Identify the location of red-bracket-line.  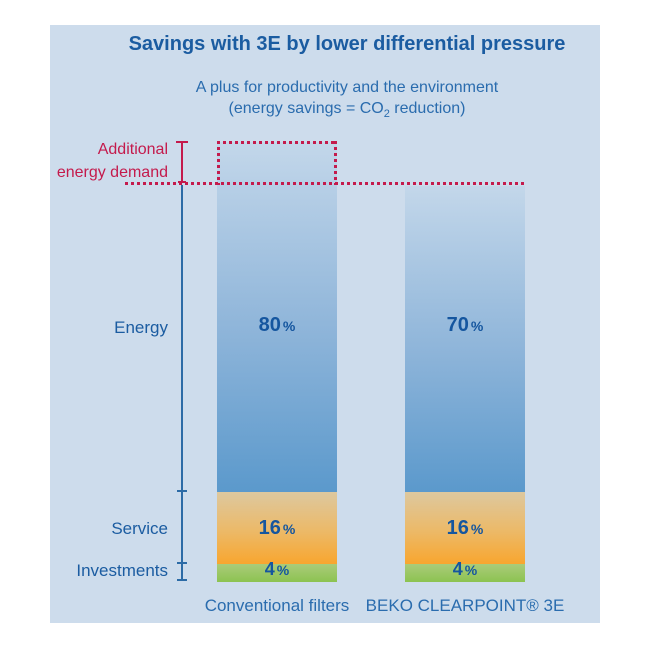
(182, 162).